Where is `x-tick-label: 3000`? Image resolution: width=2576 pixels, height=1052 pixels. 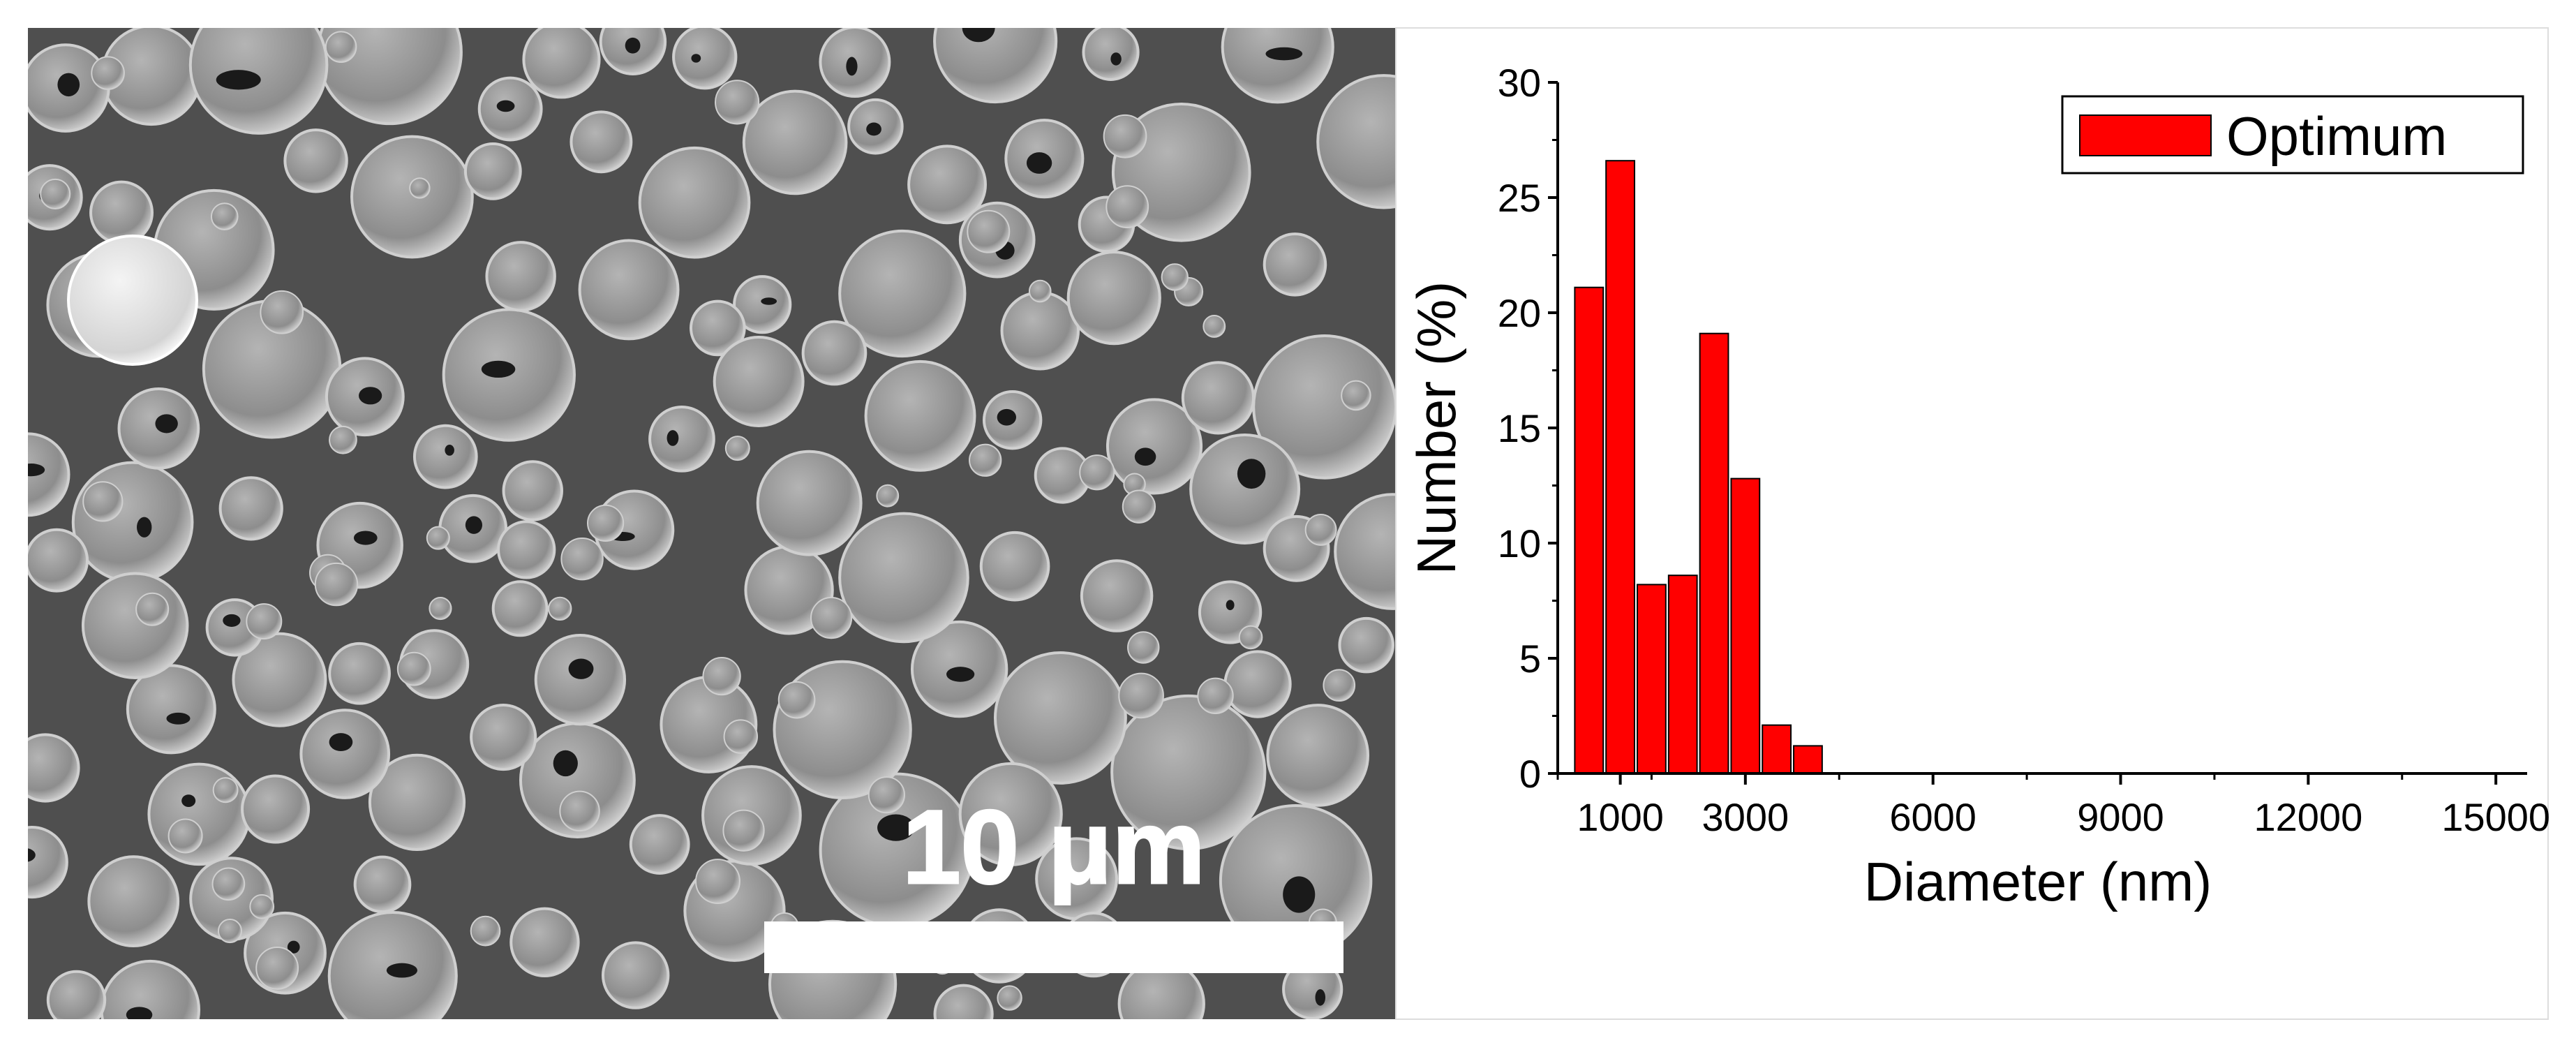
x-tick-label: 3000 is located at coordinates (1746, 817).